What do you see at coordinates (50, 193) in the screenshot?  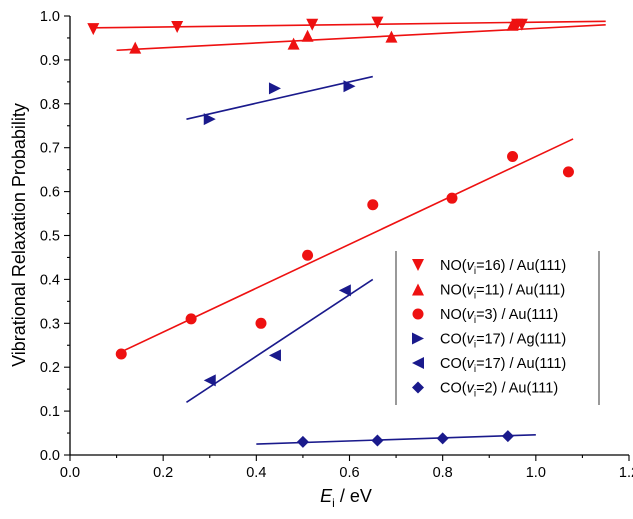 I see `y-tick-label: 0.6` at bounding box center [50, 193].